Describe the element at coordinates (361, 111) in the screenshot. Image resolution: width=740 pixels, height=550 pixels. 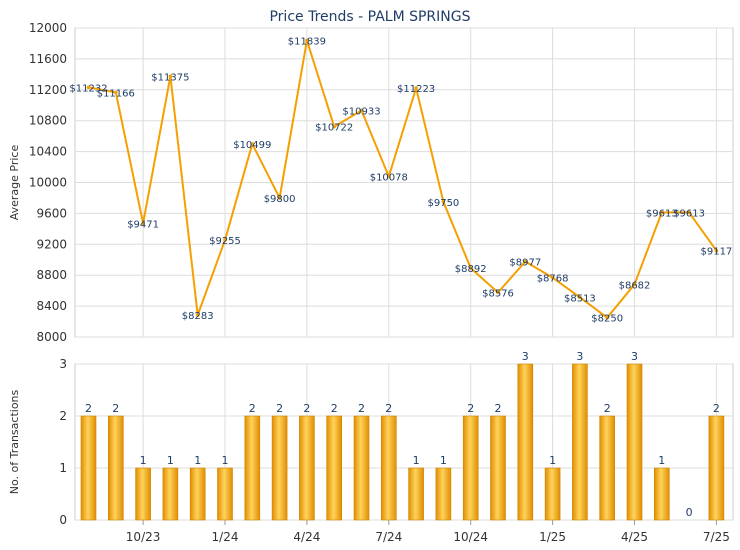
I see `price-data-label: $10933` at that location.